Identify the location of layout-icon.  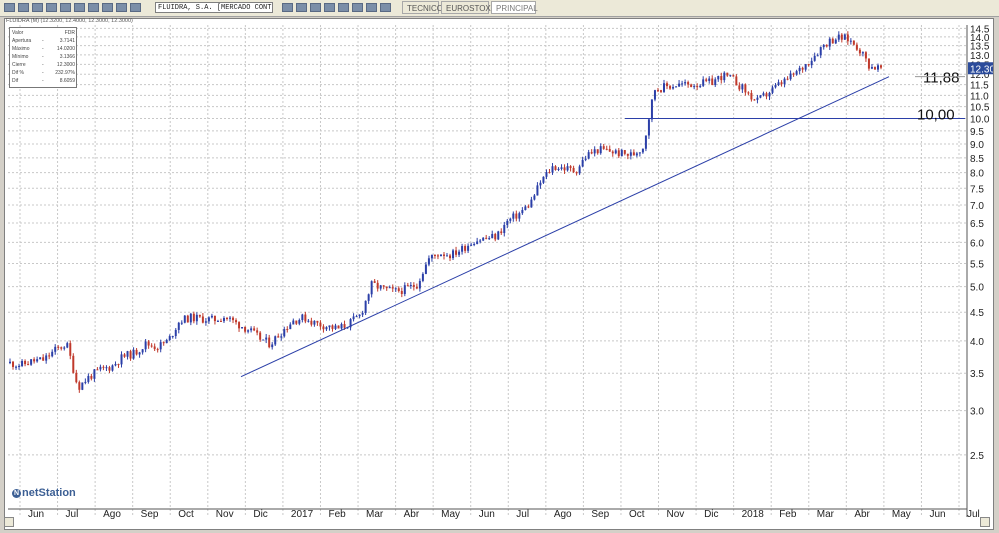
(343, 7).